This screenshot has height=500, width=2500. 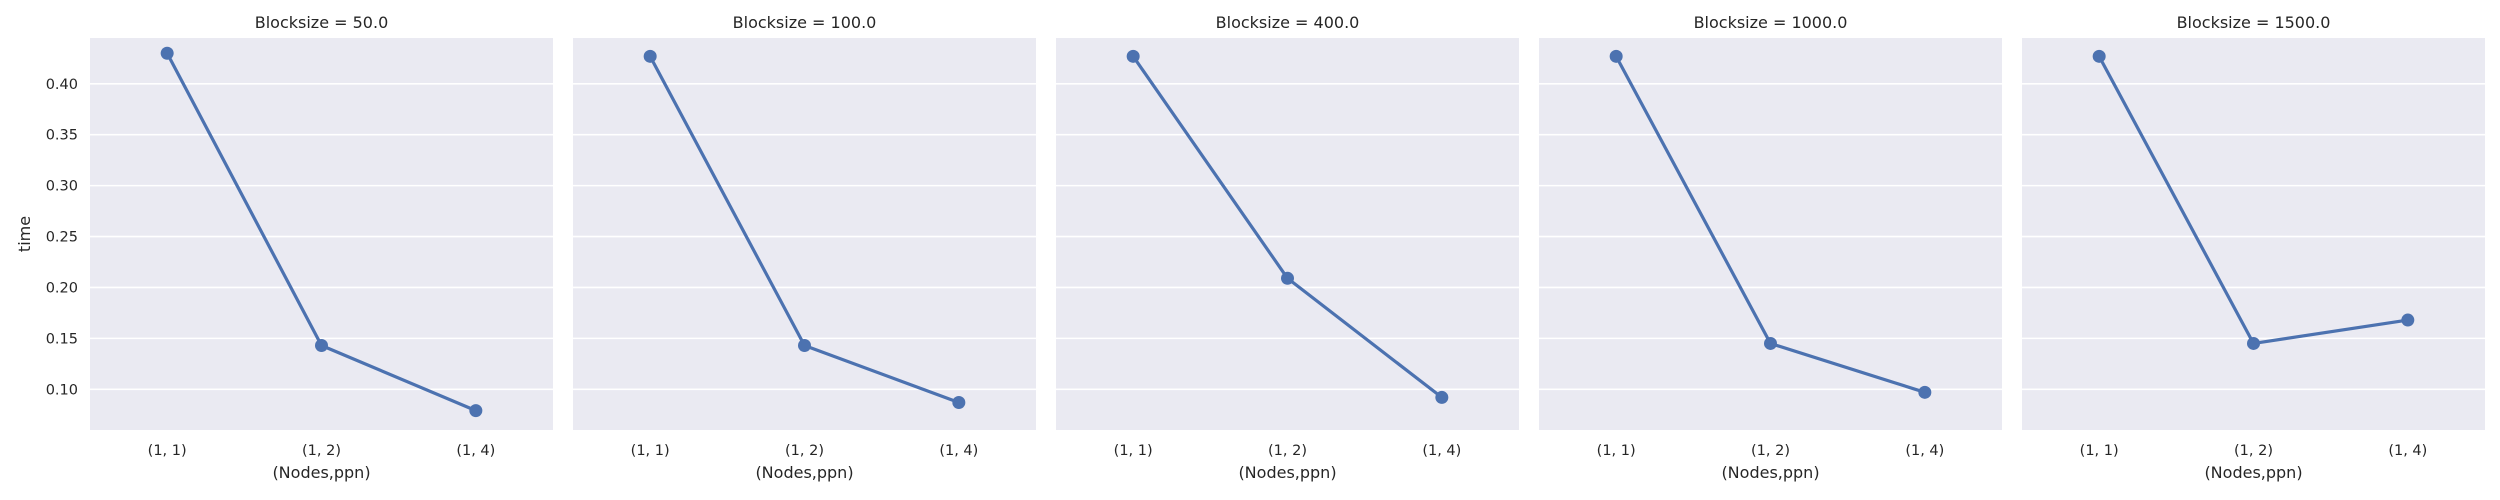 I want to click on panel-title: Blocksize = 50.0, so click(x=322, y=22).